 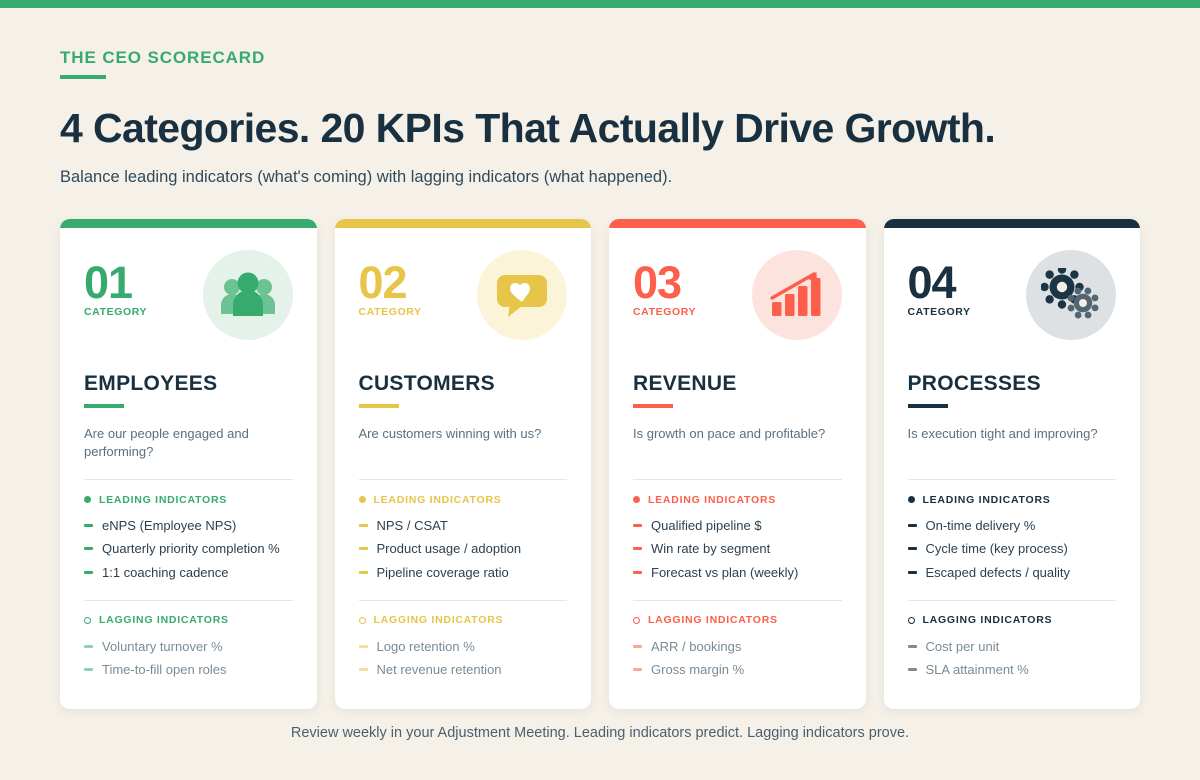 What do you see at coordinates (151, 383) in the screenshot?
I see `card-title: EMPLOYEES` at bounding box center [151, 383].